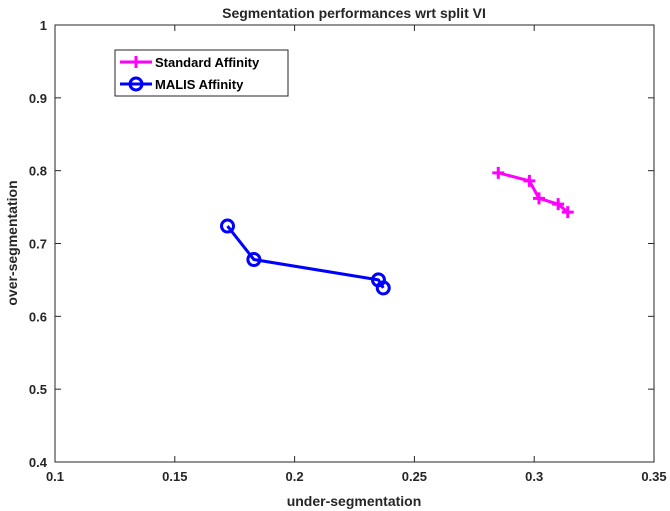 The image size is (670, 511). I want to click on series-malis-affinity, so click(305, 257).